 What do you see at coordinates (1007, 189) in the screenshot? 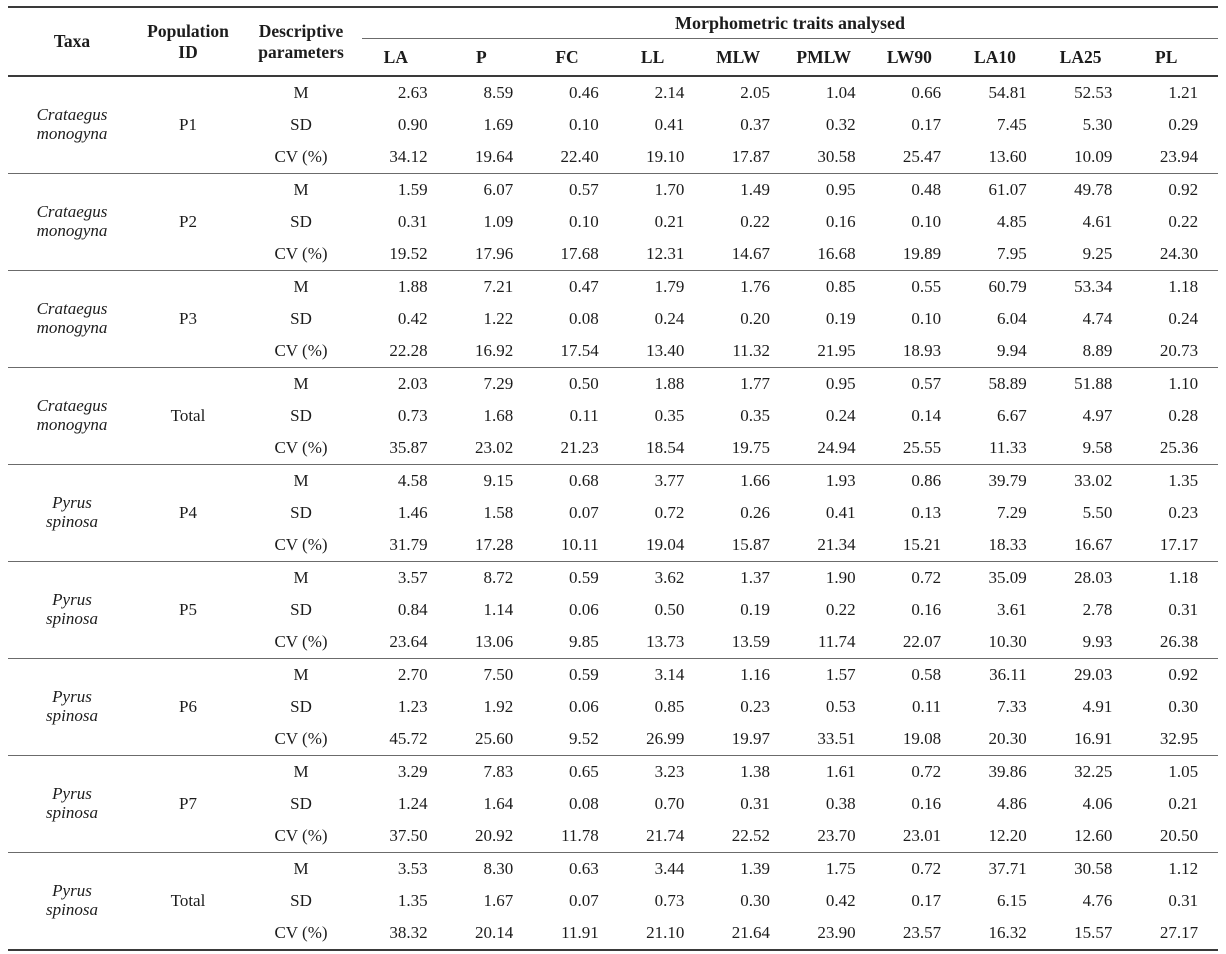
I see `value-cell: 61.07` at bounding box center [1007, 189].